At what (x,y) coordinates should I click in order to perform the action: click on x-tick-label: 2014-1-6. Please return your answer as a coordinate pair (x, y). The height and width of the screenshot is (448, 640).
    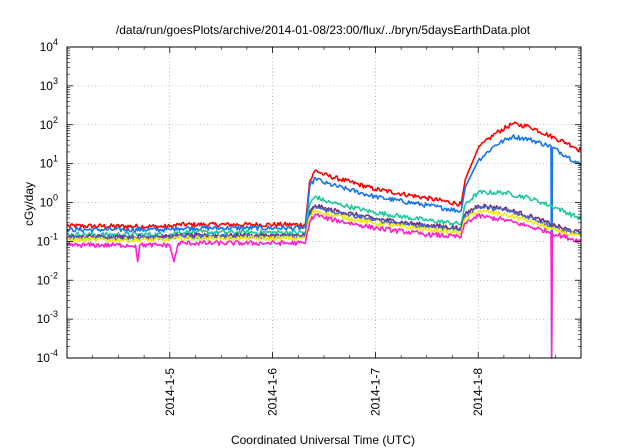
    Looking at the image, I should click on (273, 392).